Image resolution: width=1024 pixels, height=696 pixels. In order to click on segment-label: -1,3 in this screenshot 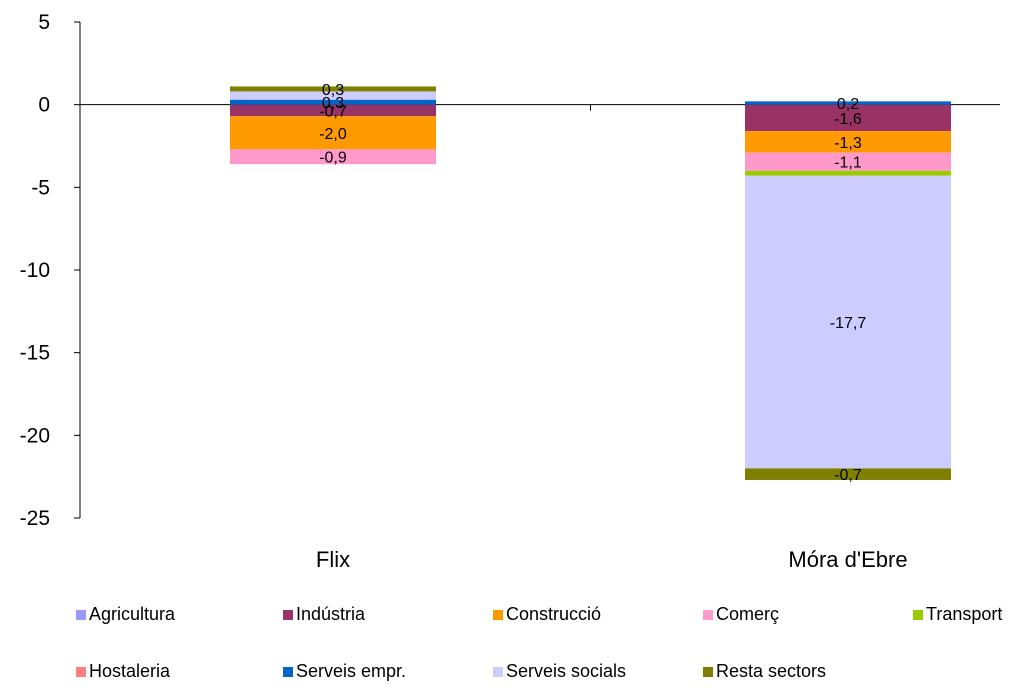, I will do `click(848, 143)`.